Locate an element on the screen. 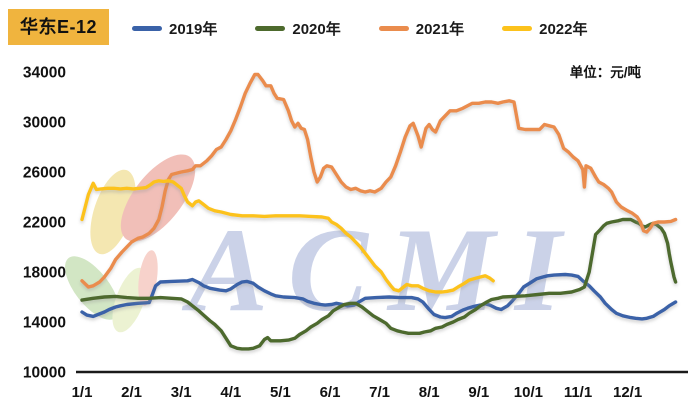  legend-item-2021年: 2021年 is located at coordinates (421, 28).